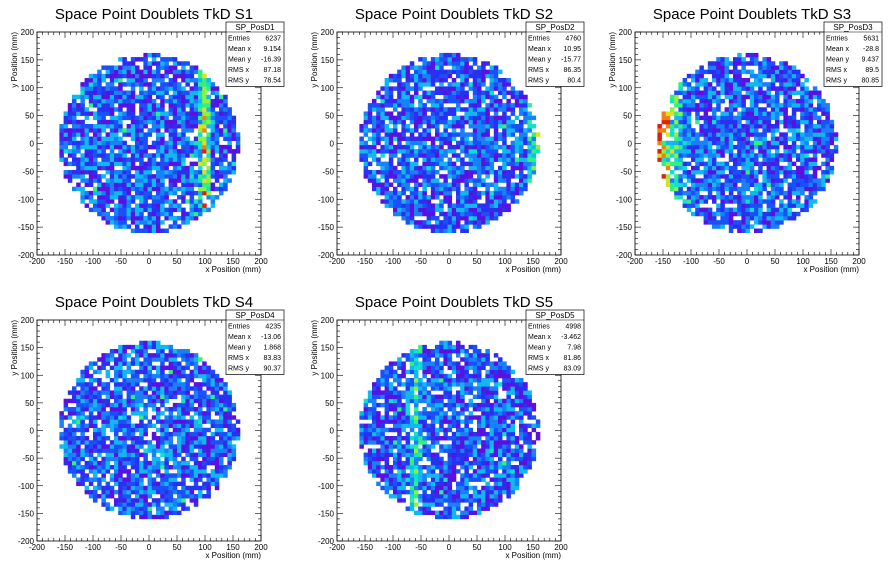 Image resolution: width=896 pixels, height=574 pixels. I want to click on x-tick-label: -100, so click(393, 261).